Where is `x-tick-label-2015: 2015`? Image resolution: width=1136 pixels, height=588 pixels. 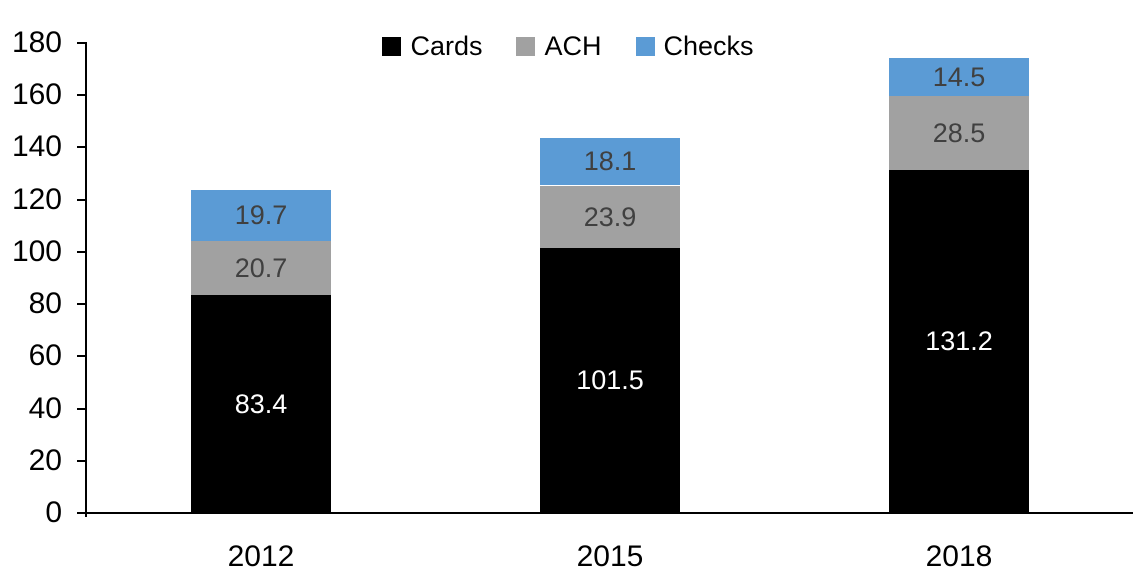 x-tick-label-2015: 2015 is located at coordinates (610, 556).